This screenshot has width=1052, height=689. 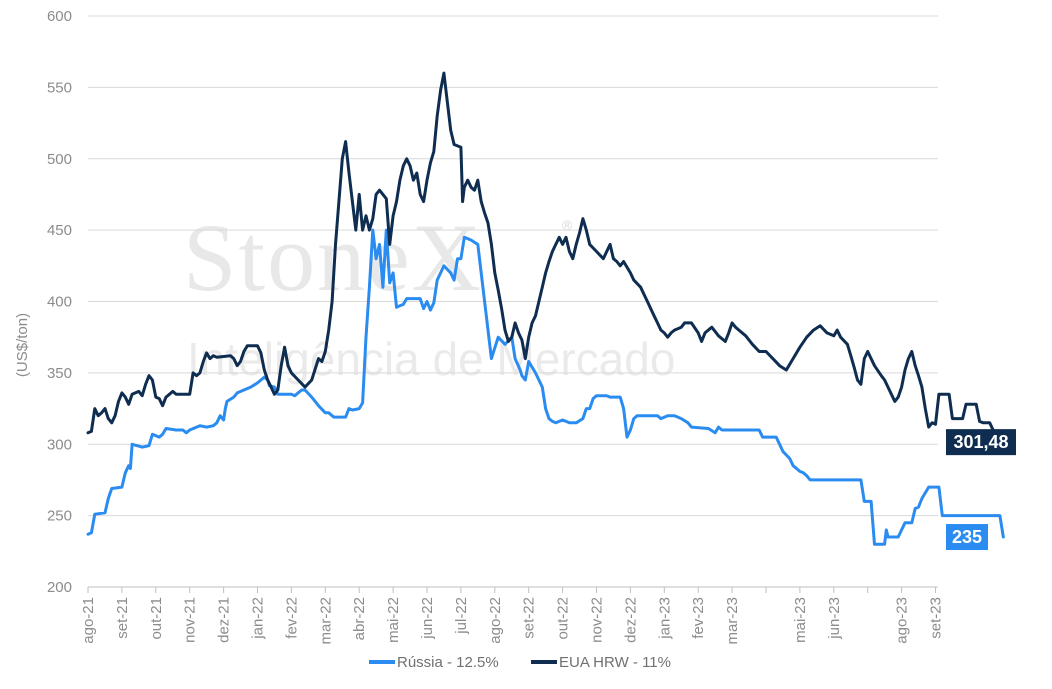 I want to click on legend-item-russia: Rússia - 12.5%, so click(x=434, y=662).